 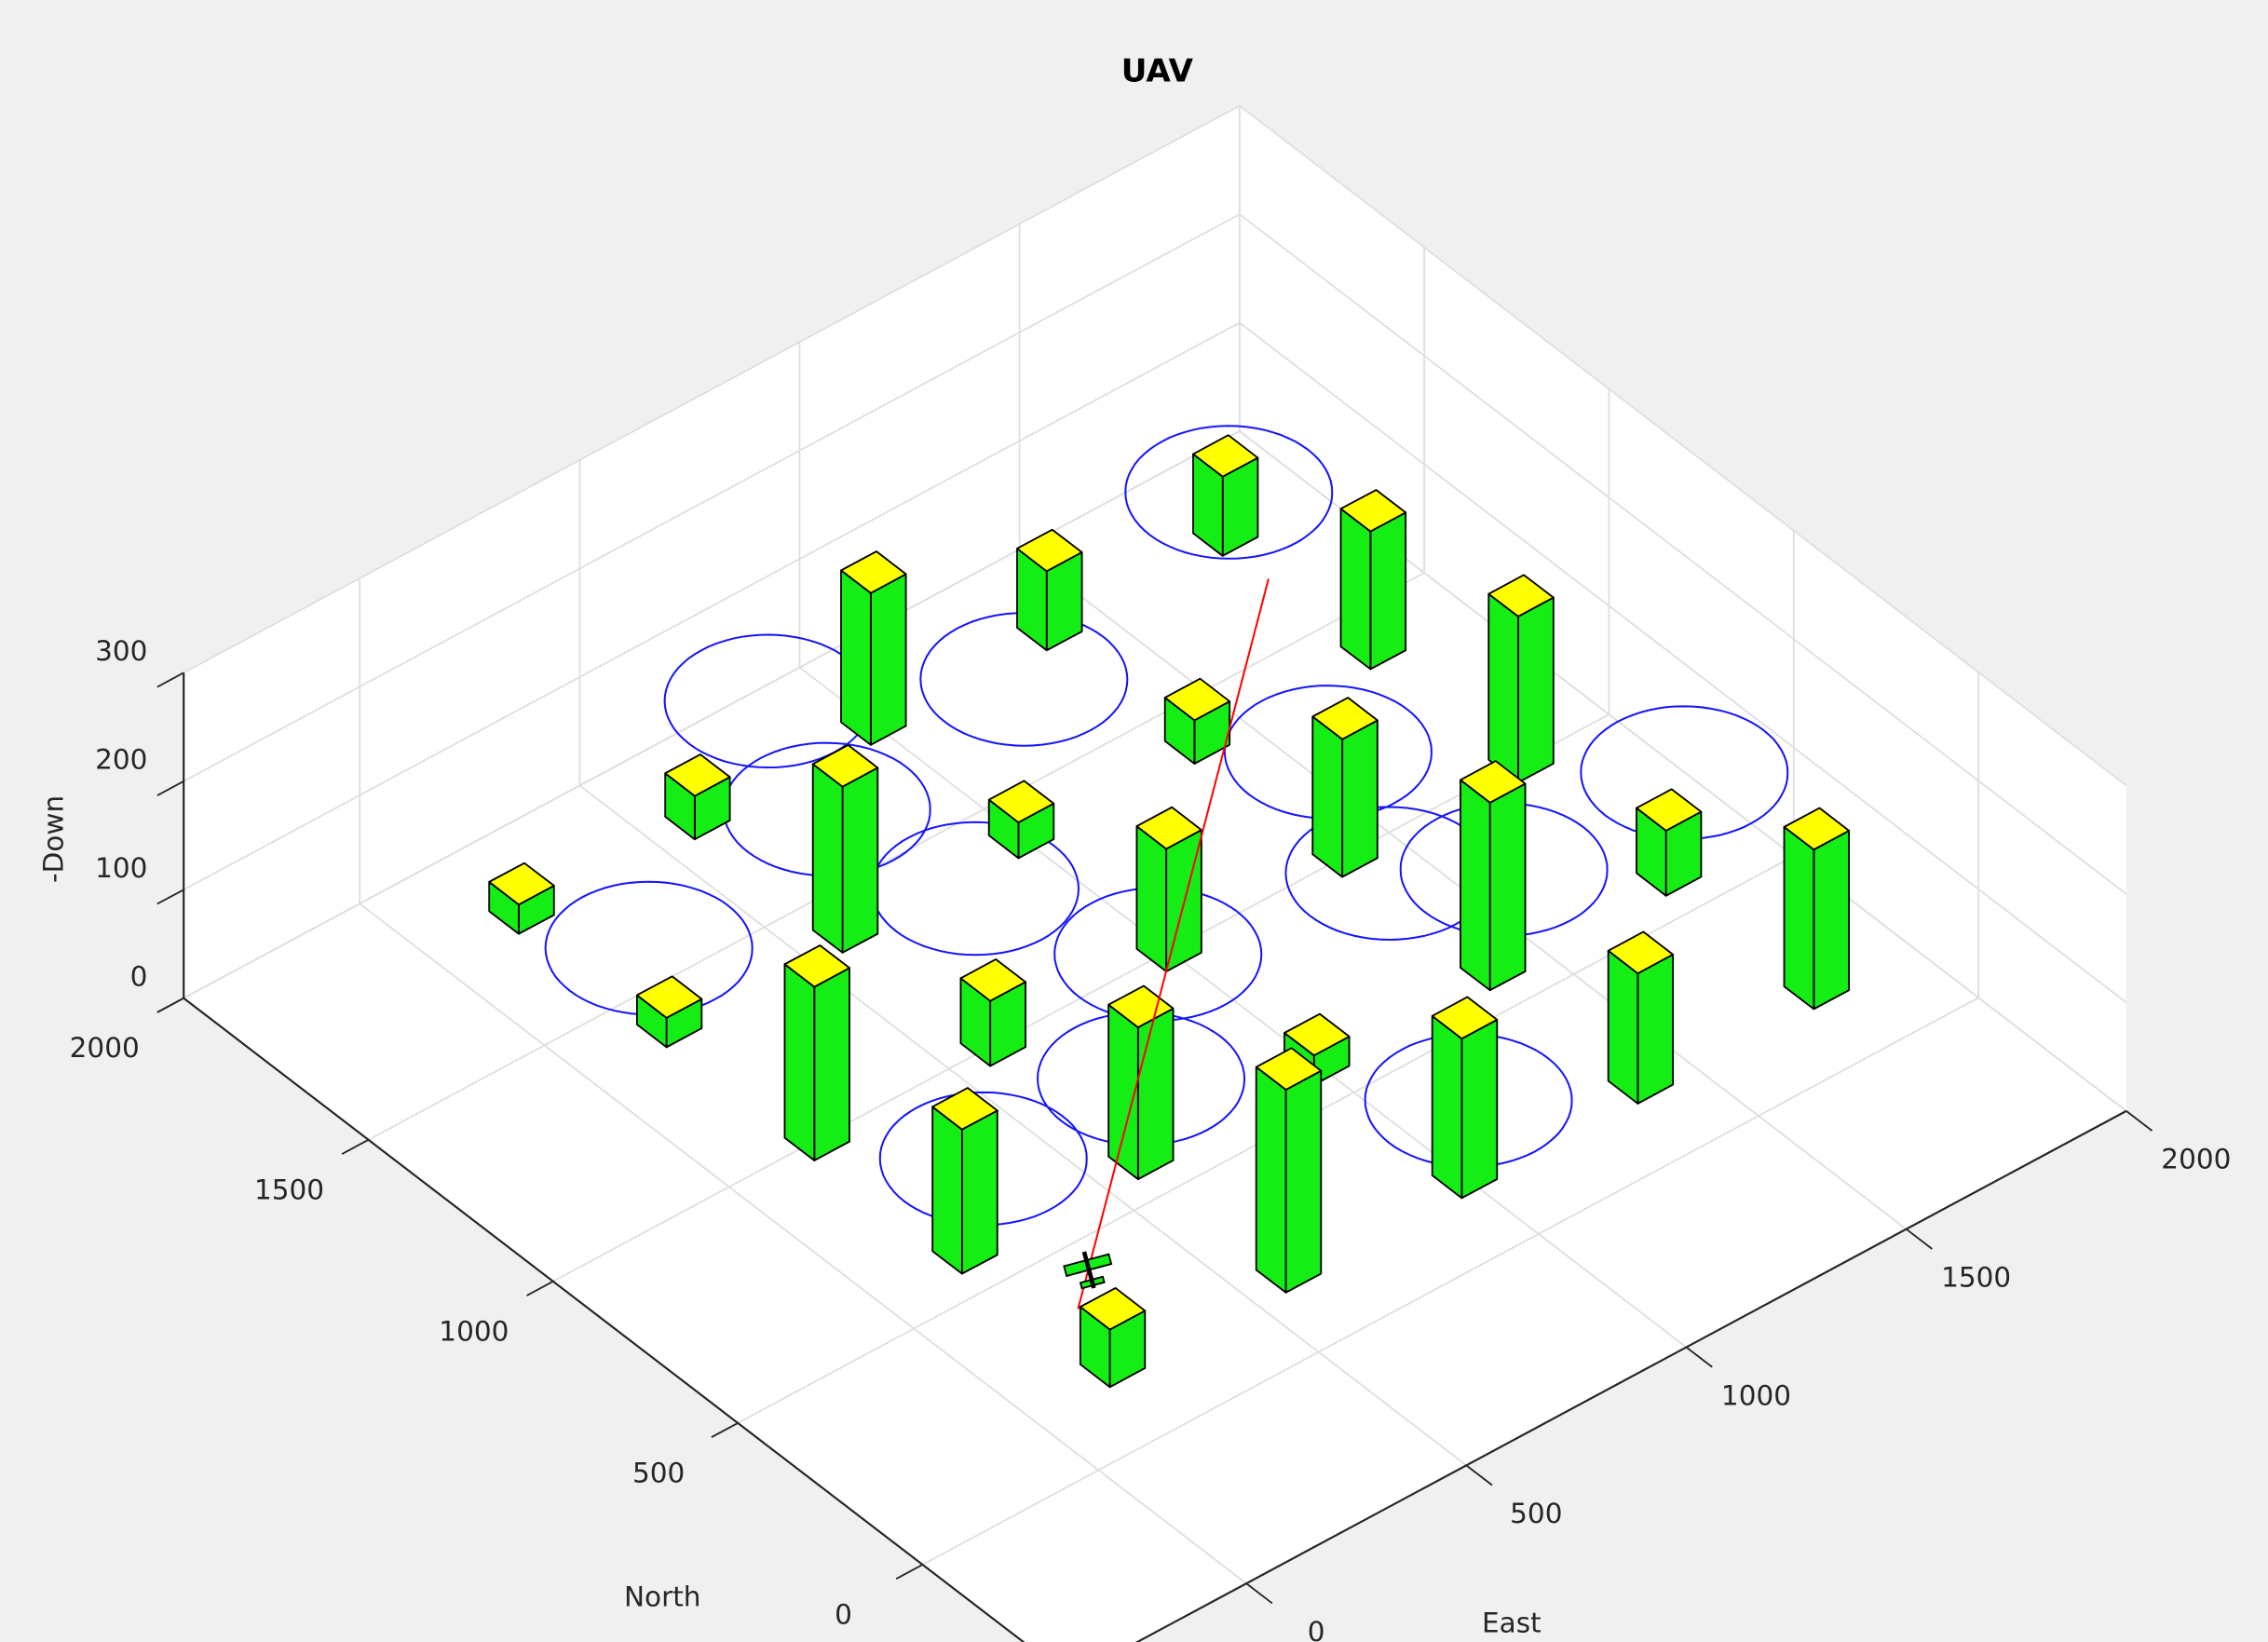 I want to click on x-tick-label: 1500, so click(x=1976, y=1278).